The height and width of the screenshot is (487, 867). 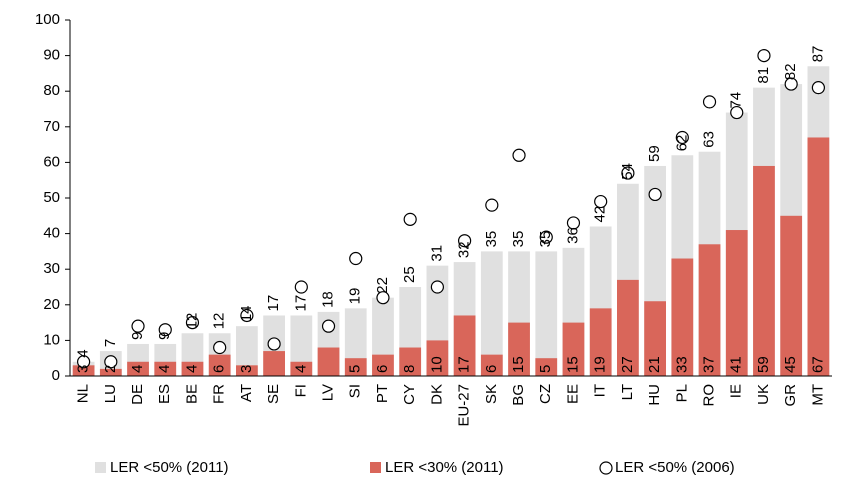 What do you see at coordinates (736, 364) in the screenshot?
I see `value-label: 41` at bounding box center [736, 364].